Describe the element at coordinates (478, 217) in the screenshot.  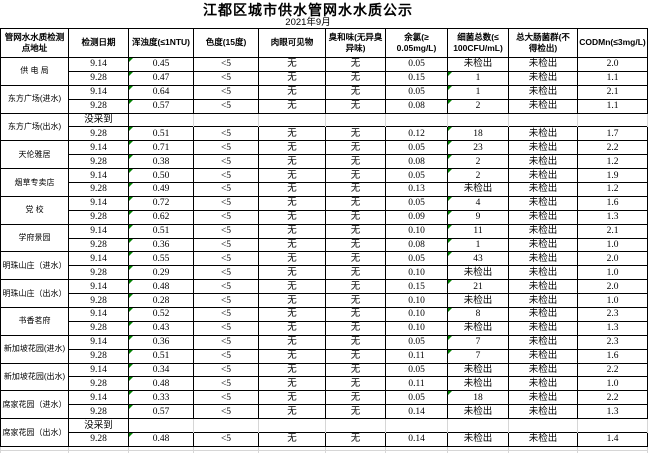
I see `cell-bacteria: 9` at that location.